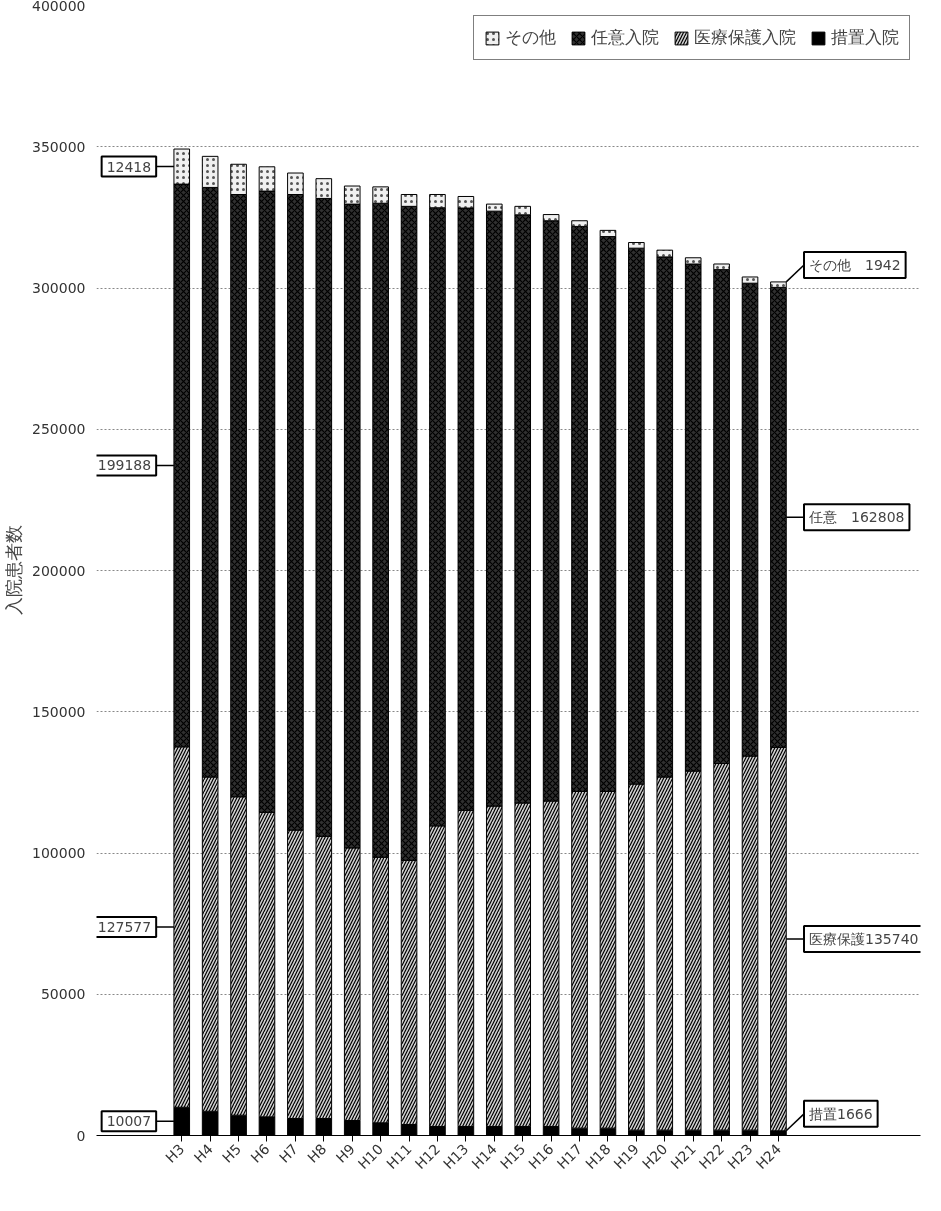 The image size is (941, 1211). I want to click on data-label: 措置1666, so click(841, 1113).